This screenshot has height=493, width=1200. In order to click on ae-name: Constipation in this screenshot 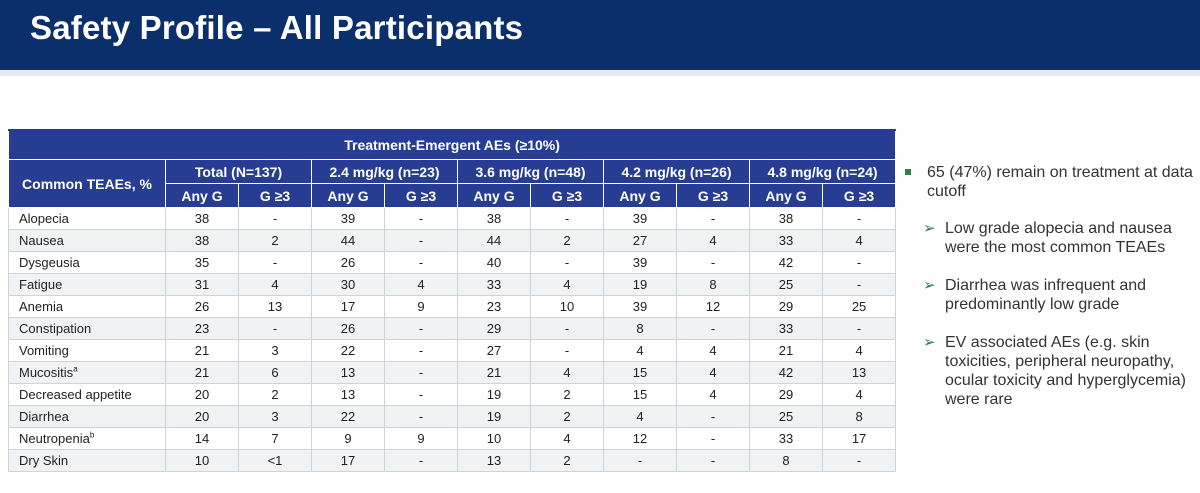, I will do `click(55, 328)`.